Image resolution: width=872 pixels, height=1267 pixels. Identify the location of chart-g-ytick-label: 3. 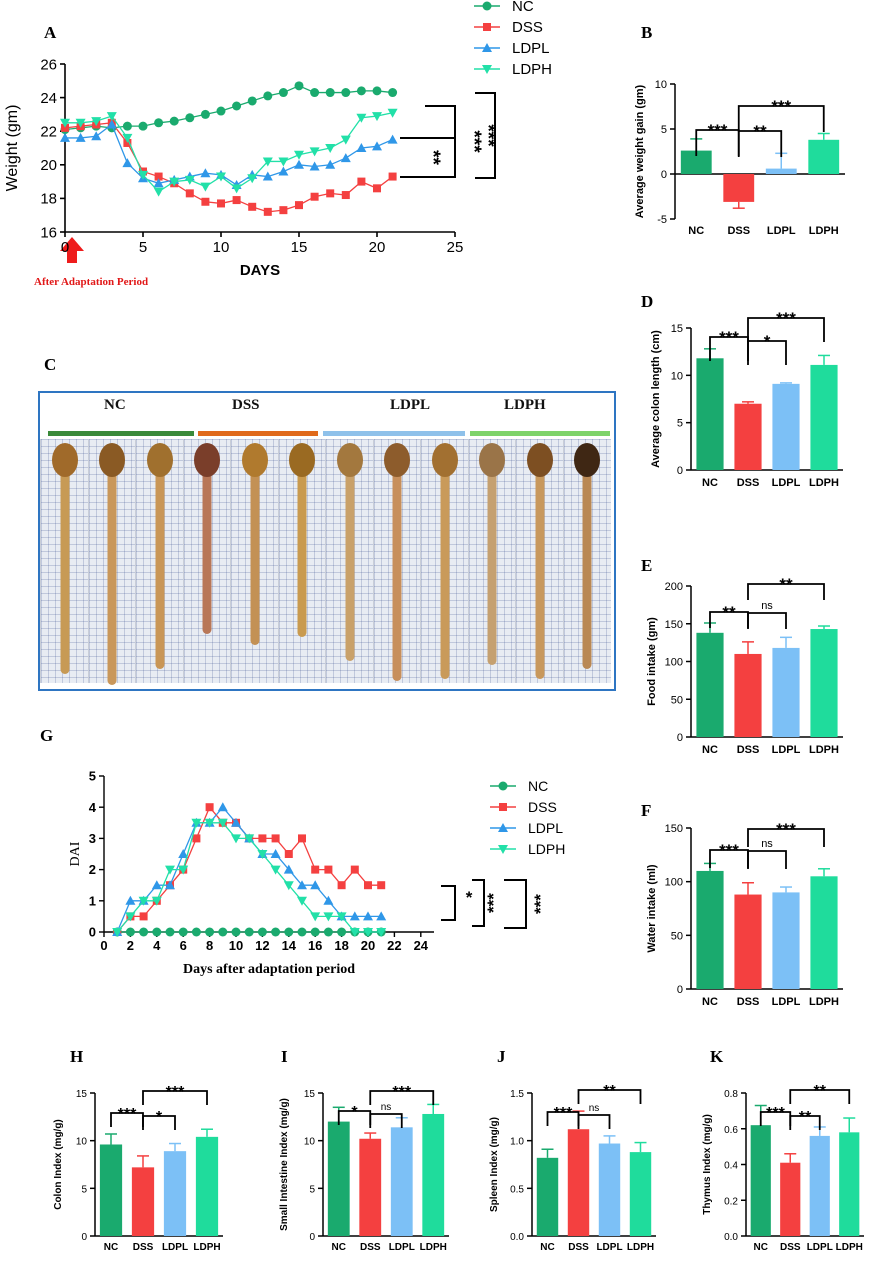
(92, 838).